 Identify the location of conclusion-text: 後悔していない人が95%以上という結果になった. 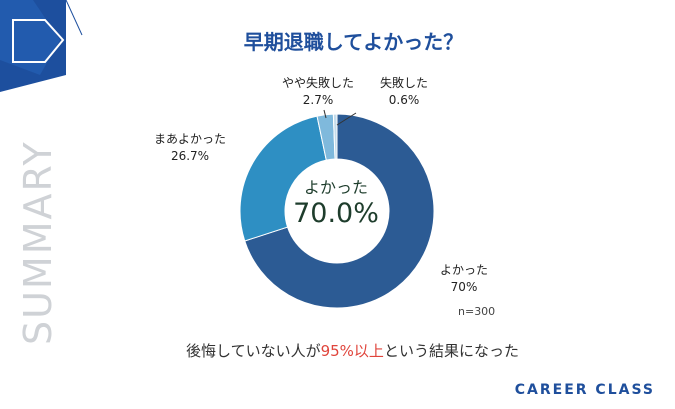
(337, 350).